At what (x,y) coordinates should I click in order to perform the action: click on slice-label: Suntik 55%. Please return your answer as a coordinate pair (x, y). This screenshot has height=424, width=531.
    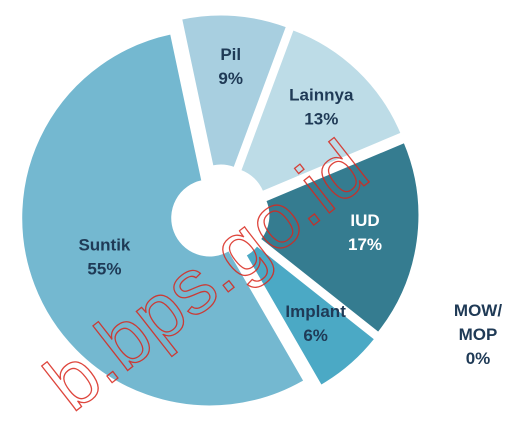
    Looking at the image, I should click on (104, 257).